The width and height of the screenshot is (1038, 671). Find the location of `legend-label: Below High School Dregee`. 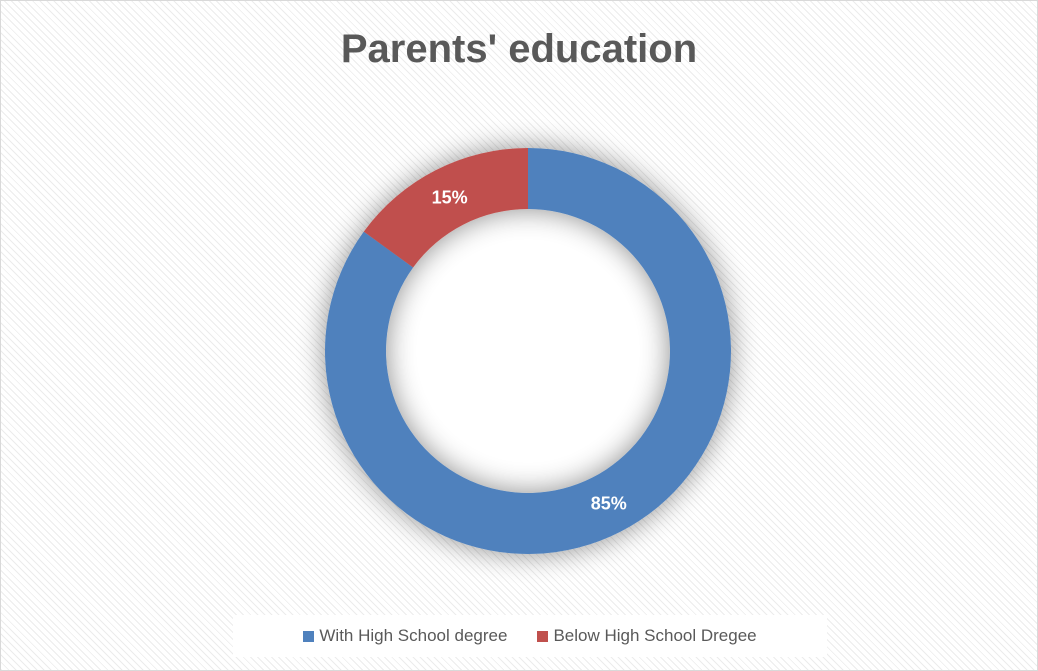

legend-label: Below High School Dregee is located at coordinates (654, 636).